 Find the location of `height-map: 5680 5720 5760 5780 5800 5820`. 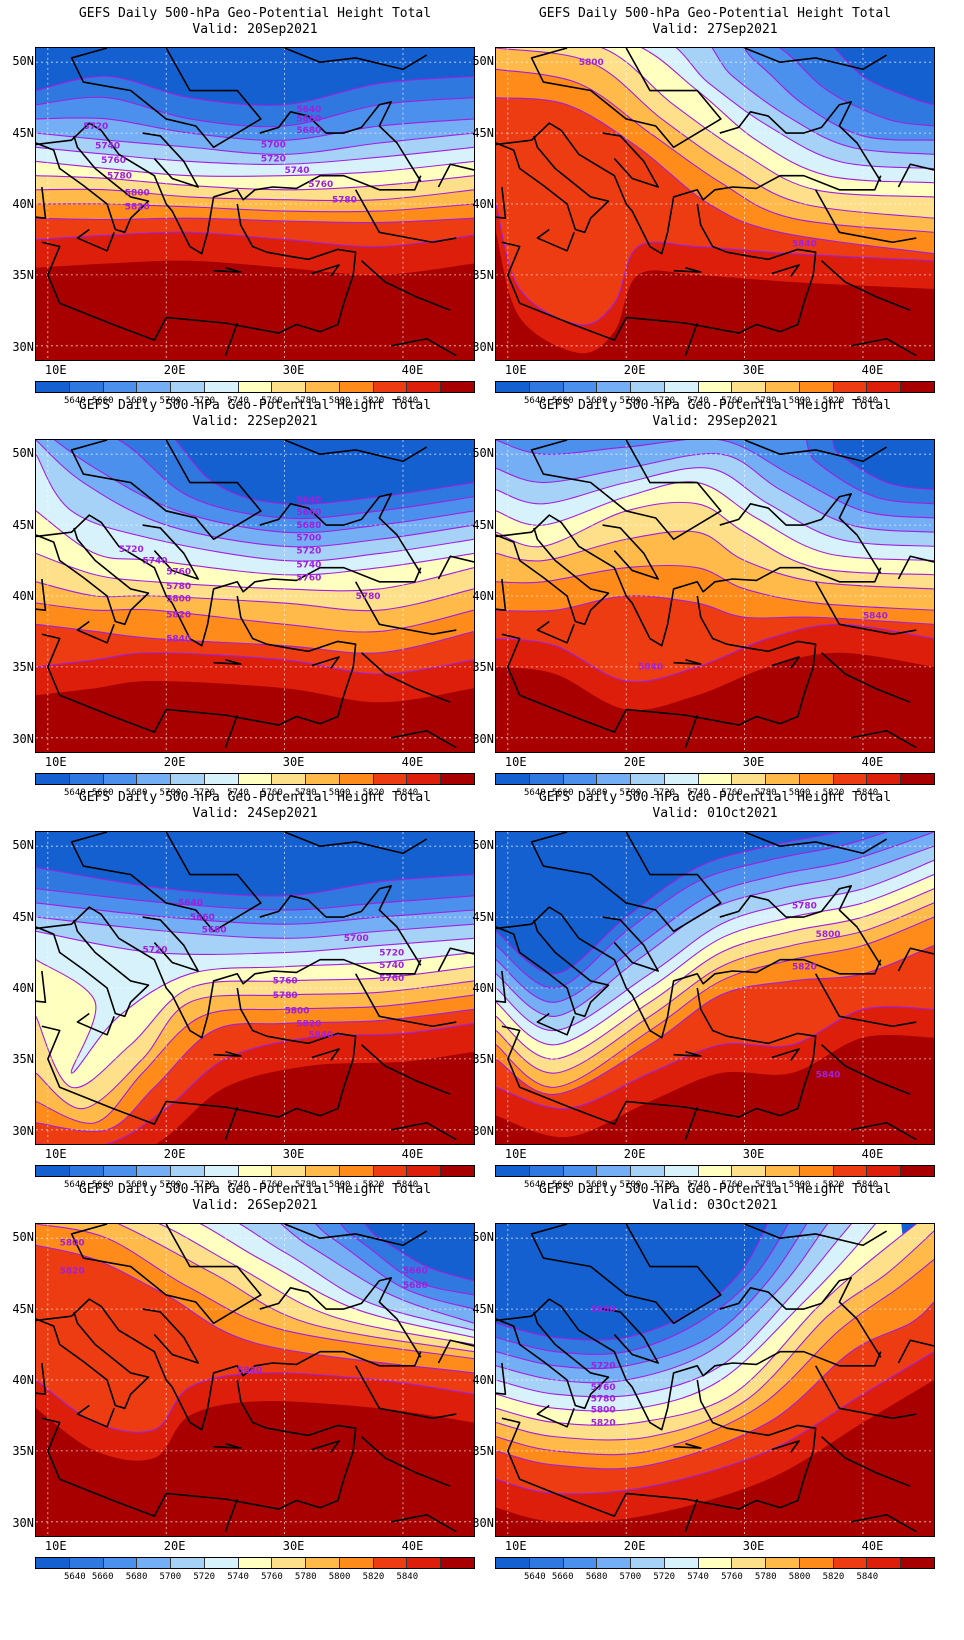

height-map: 5680 5720 5760 5780 5800 5820 is located at coordinates (715, 1380).